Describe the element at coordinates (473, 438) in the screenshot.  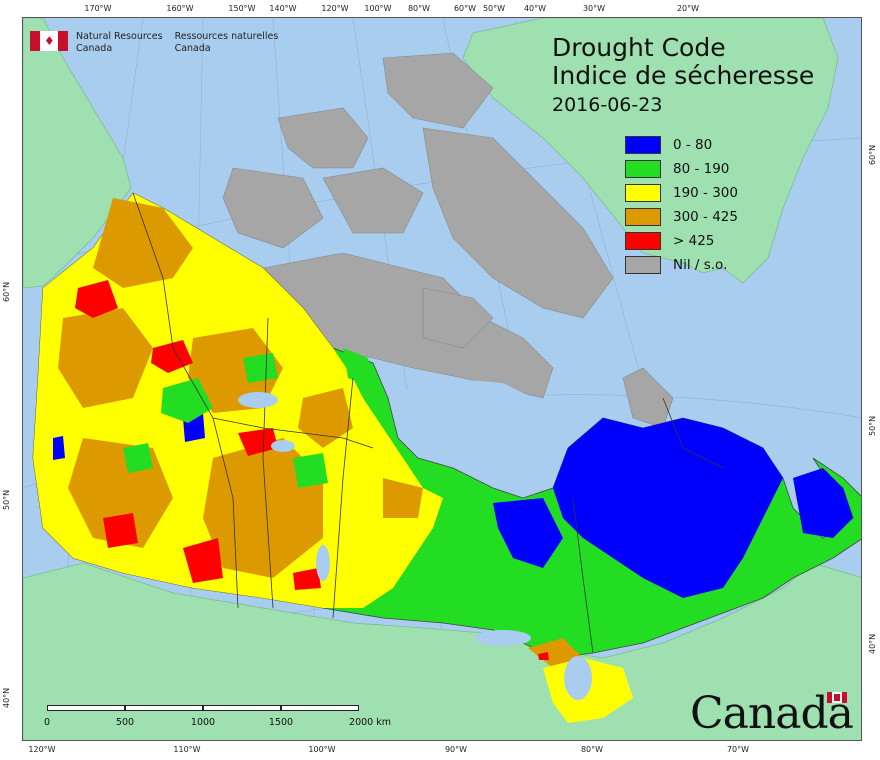
I see `hudson-bay` at that location.